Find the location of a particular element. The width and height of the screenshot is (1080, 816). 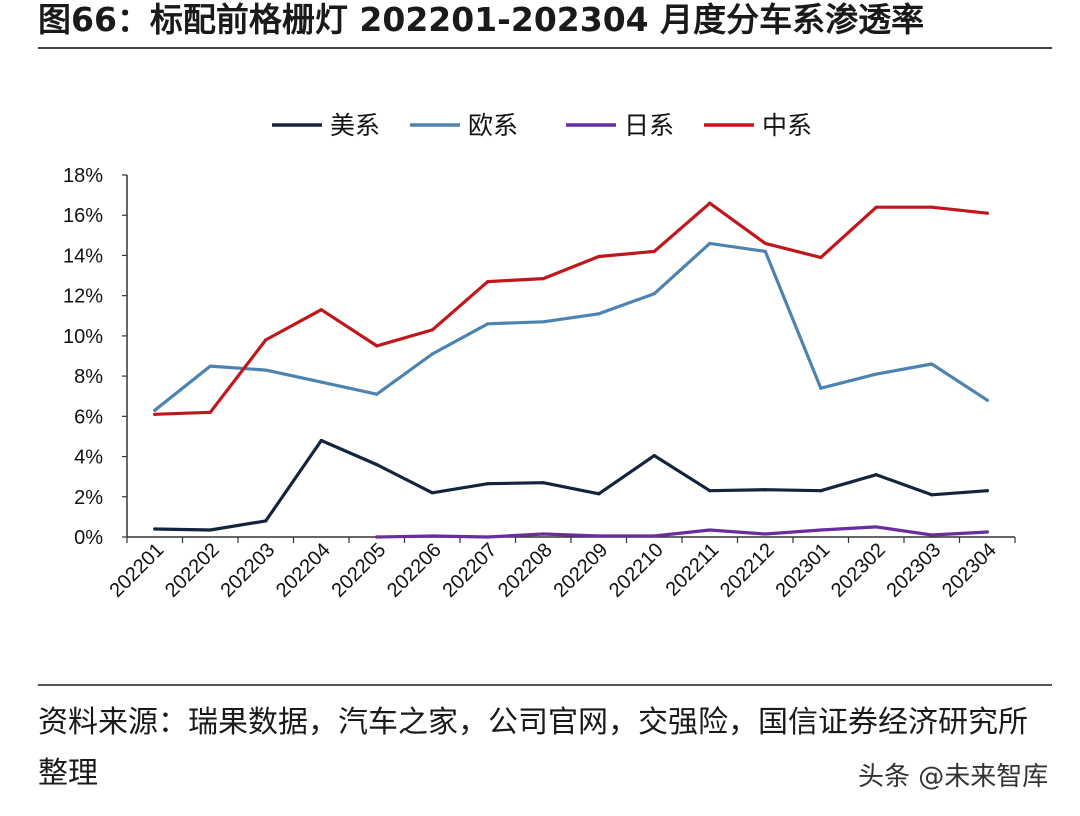

legend-label: 美系 is located at coordinates (355, 125).